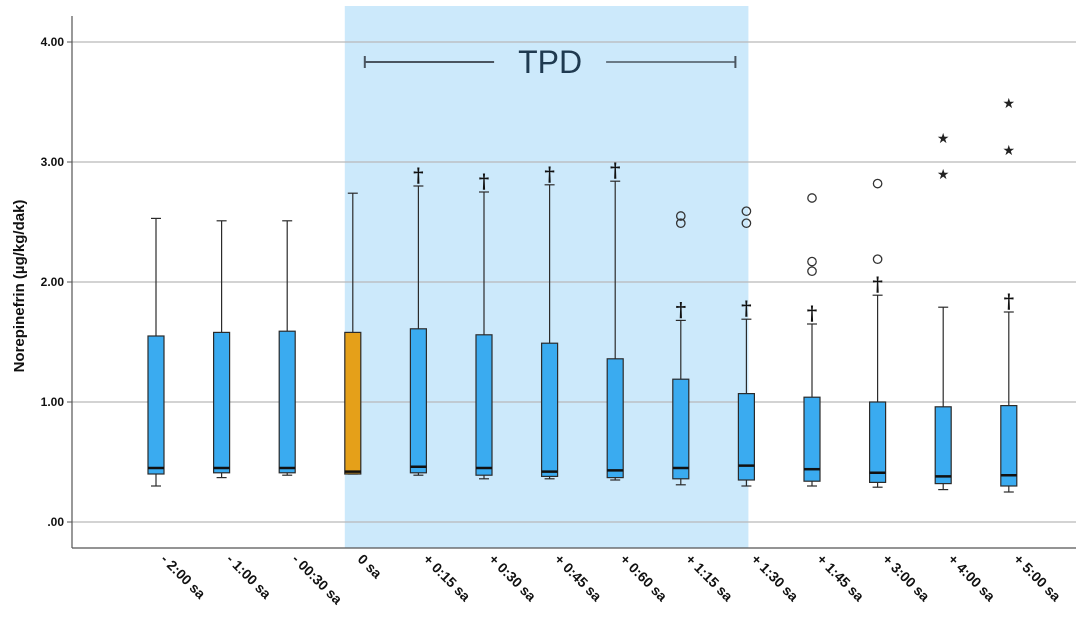 This screenshot has width=1079, height=633. What do you see at coordinates (317, 579) in the screenshot?
I see `x-tick-label: - 00:30 sa` at bounding box center [317, 579].